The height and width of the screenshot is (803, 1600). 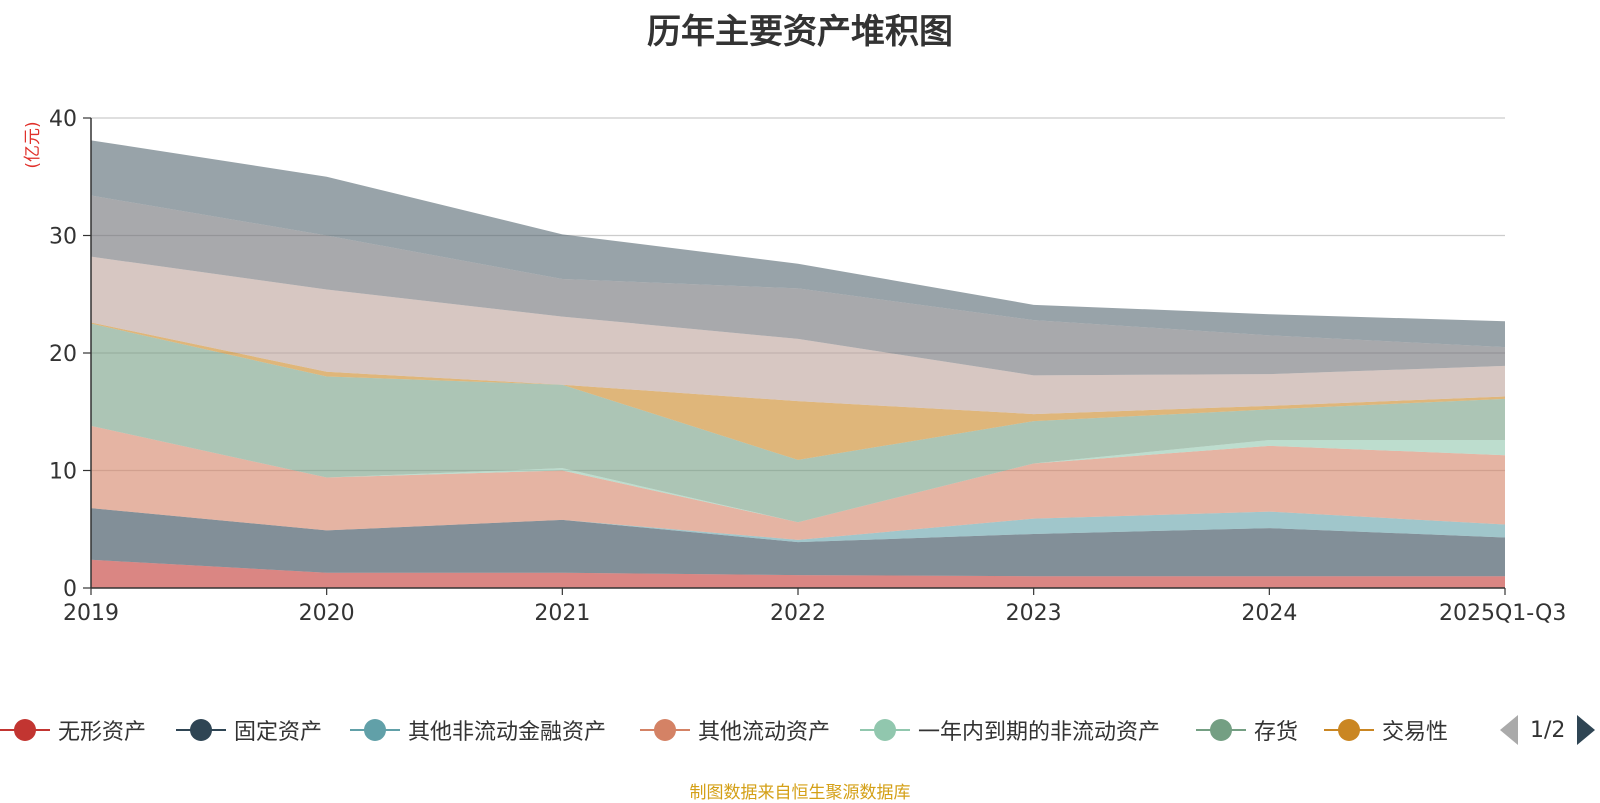 What do you see at coordinates (278, 732) in the screenshot?
I see `legend-label: 固定资产` at bounding box center [278, 732].